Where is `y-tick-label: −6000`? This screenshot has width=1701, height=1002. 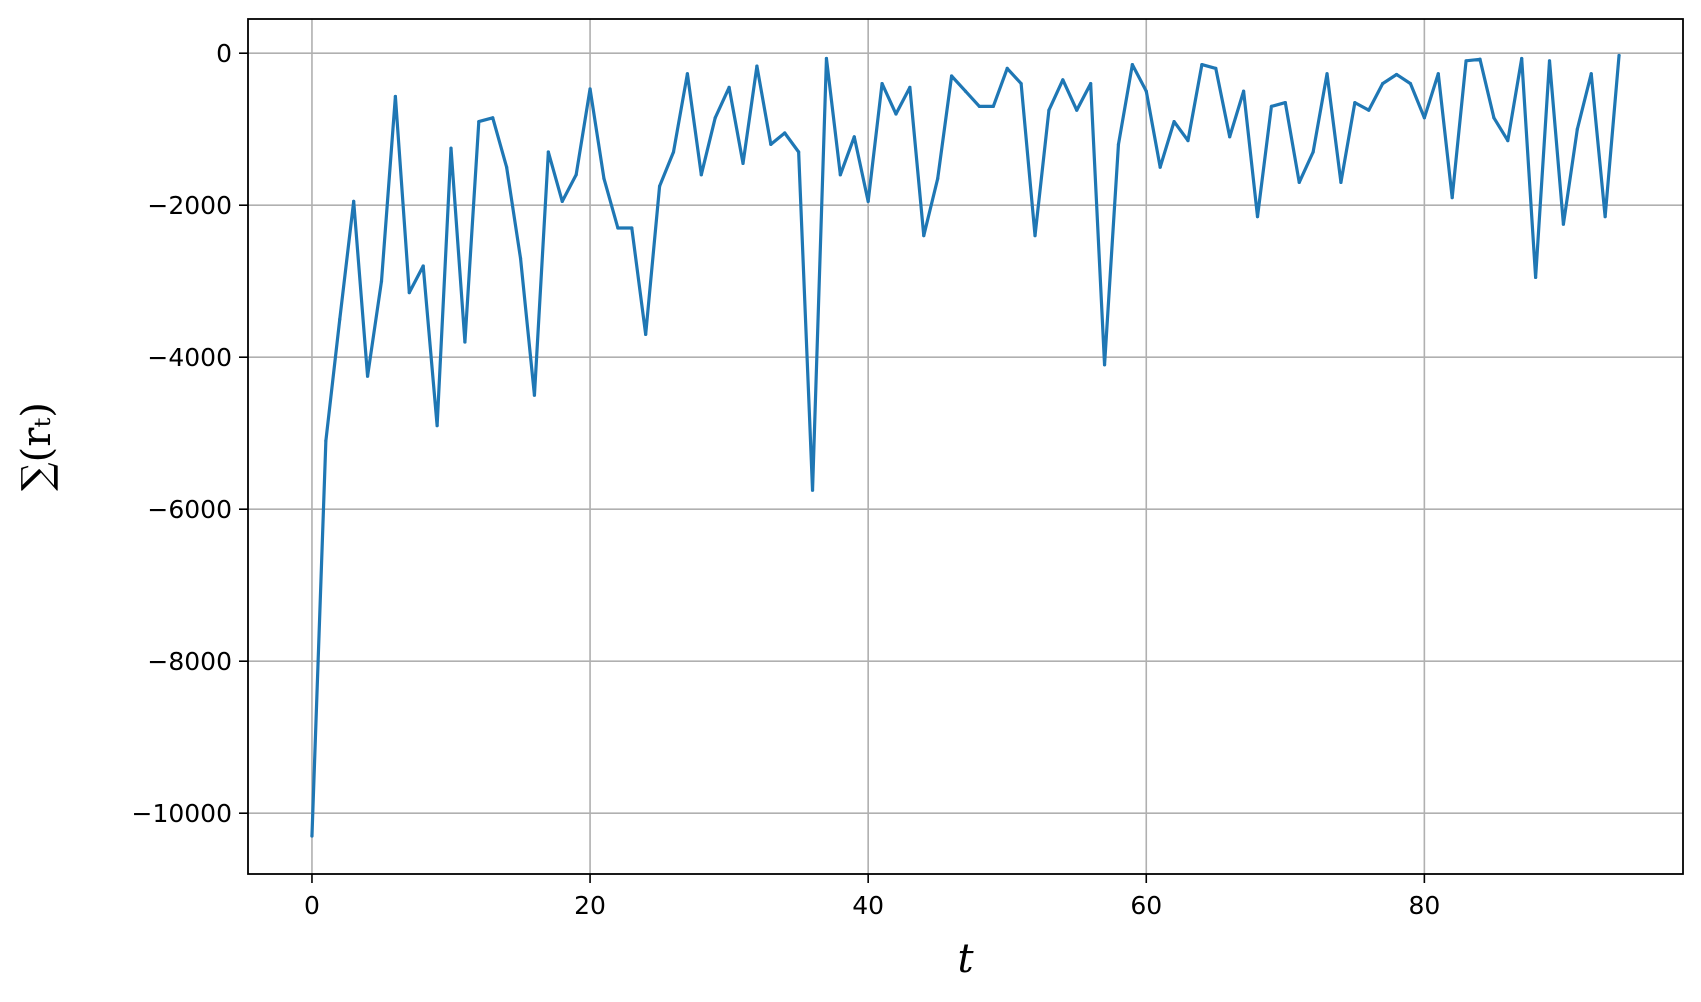 y-tick-label: −6000 is located at coordinates (189, 509).